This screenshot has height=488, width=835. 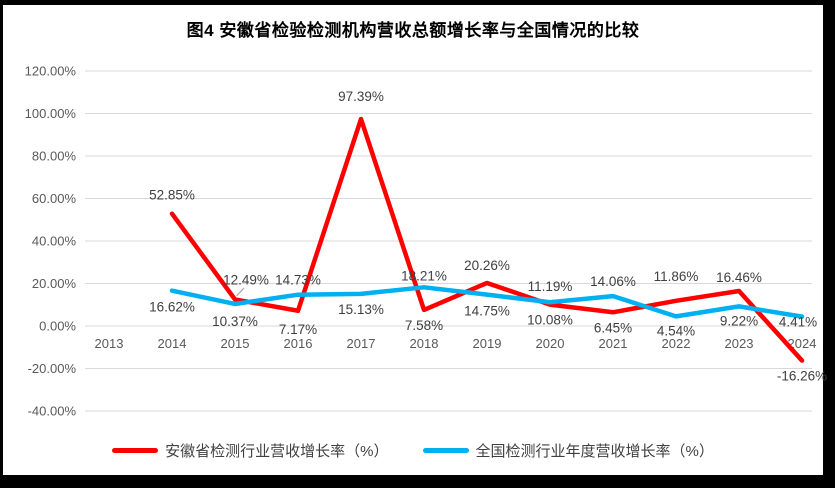 I want to click on y-tick-label: 60.00%, so click(x=54, y=198).